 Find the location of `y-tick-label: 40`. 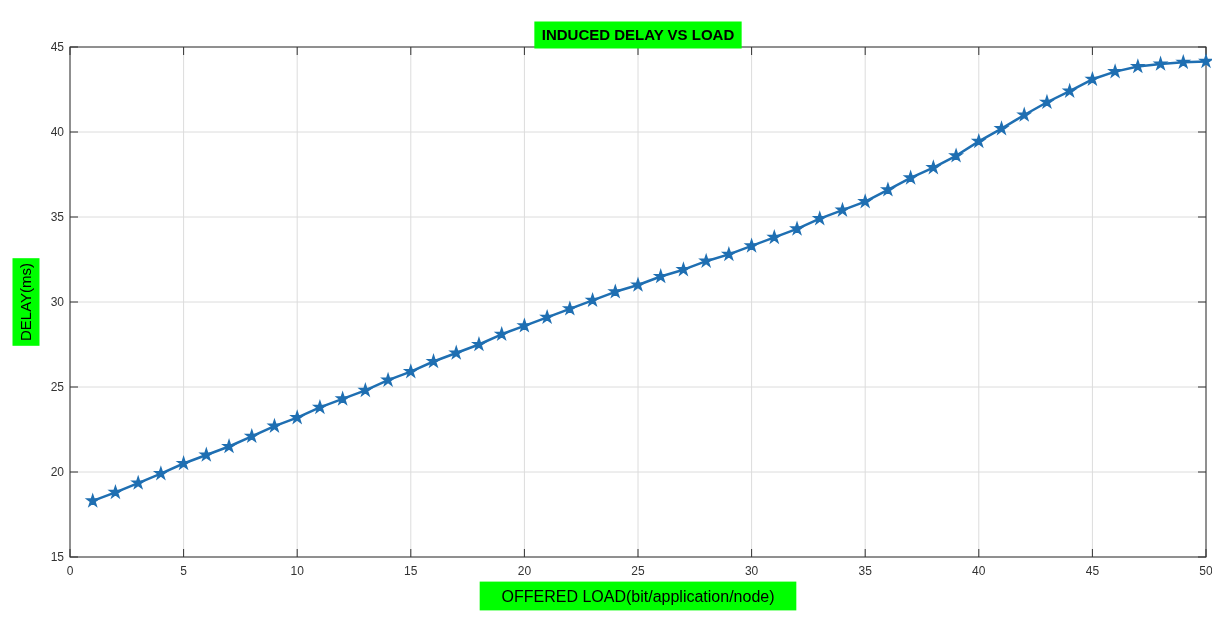

y-tick-label: 40 is located at coordinates (57, 132).